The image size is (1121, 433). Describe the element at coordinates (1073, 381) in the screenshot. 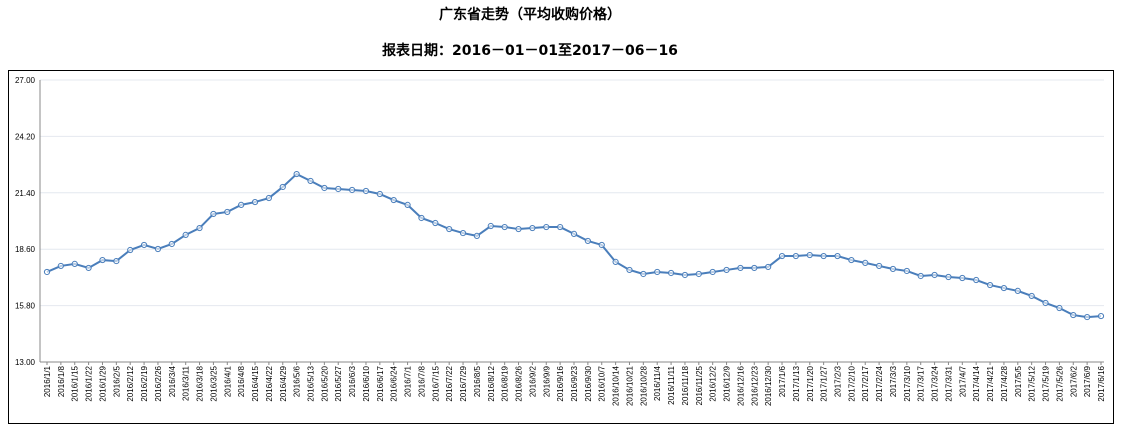

I see `x-tick-label: 2017/6/2` at that location.